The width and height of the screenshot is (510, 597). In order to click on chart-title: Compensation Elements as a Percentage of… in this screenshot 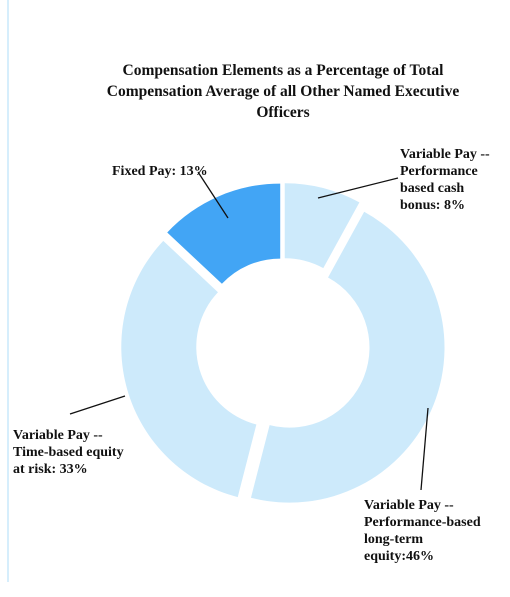, I will do `click(283, 91)`.